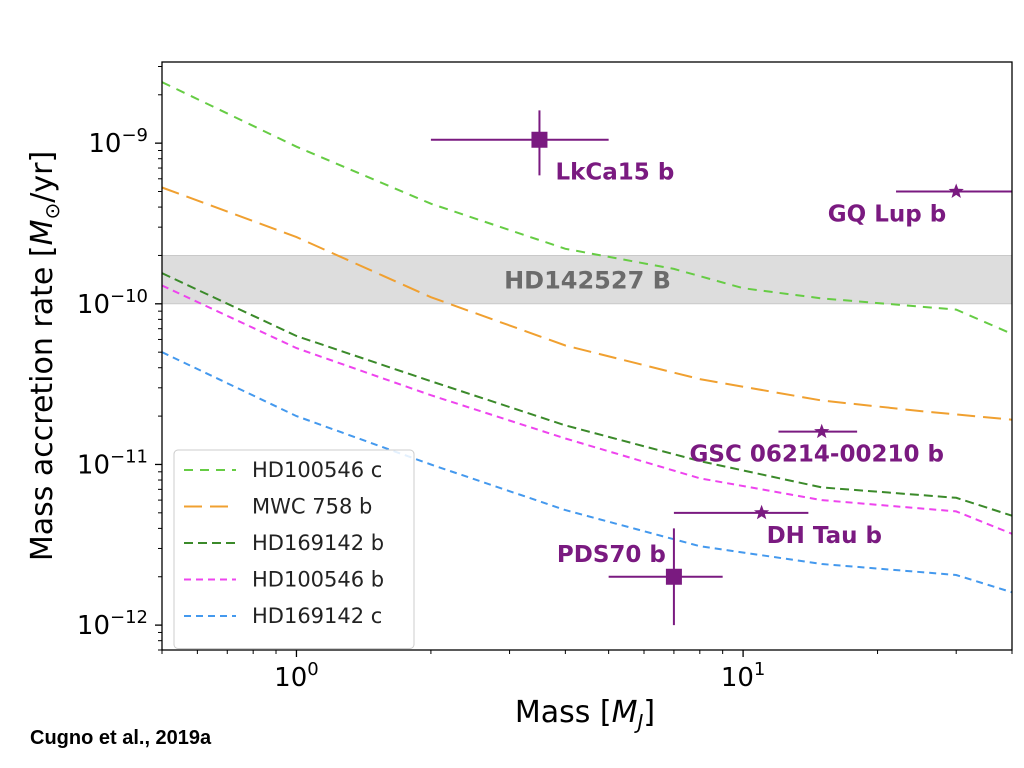 Image resolution: width=1024 pixels, height=768 pixels. What do you see at coordinates (614, 173) in the screenshot?
I see `object-label-0: LkCa15 b` at bounding box center [614, 173].